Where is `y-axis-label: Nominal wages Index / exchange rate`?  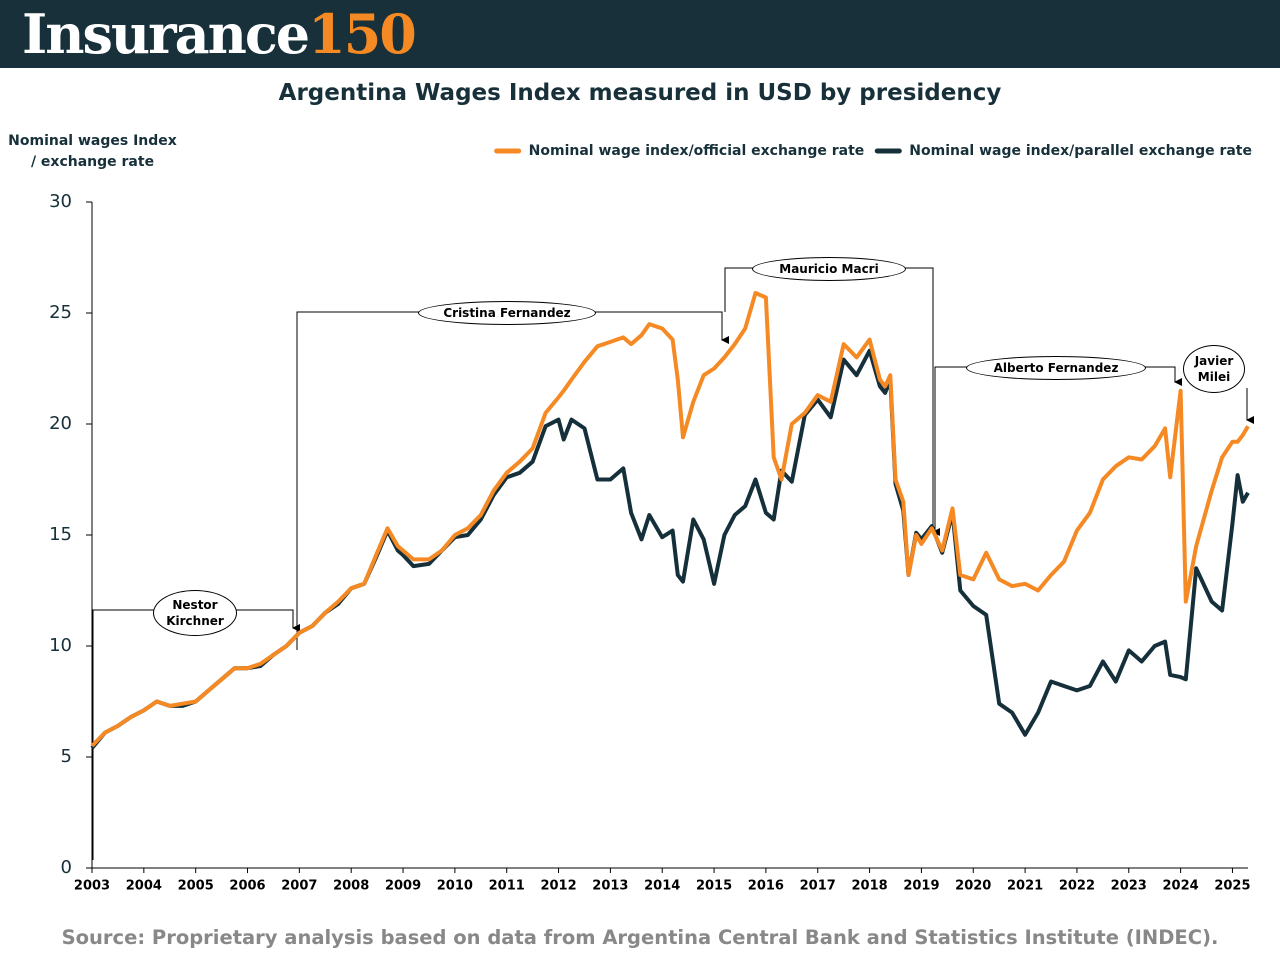
y-axis-label: Nominal wages Index / exchange rate is located at coordinates (92, 151).